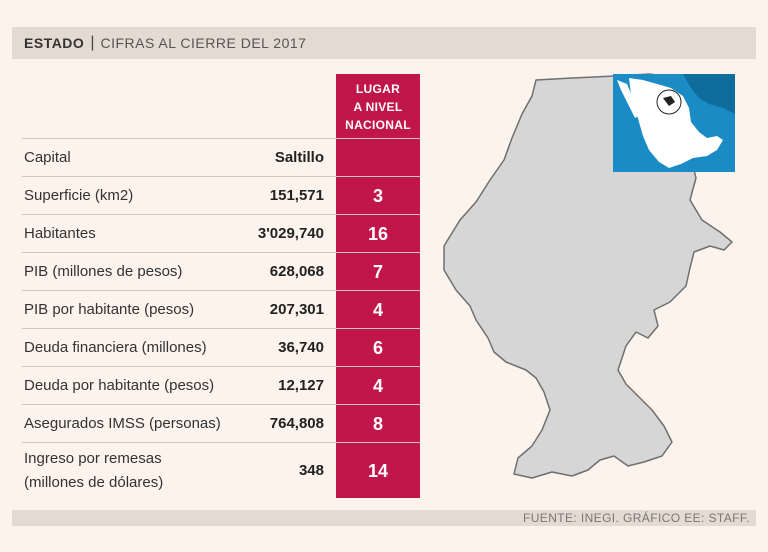  Describe the element at coordinates (203, 43) in the screenshot. I see `header-subtitle: CIFRAS AL CIERRE DEL 2017` at that location.